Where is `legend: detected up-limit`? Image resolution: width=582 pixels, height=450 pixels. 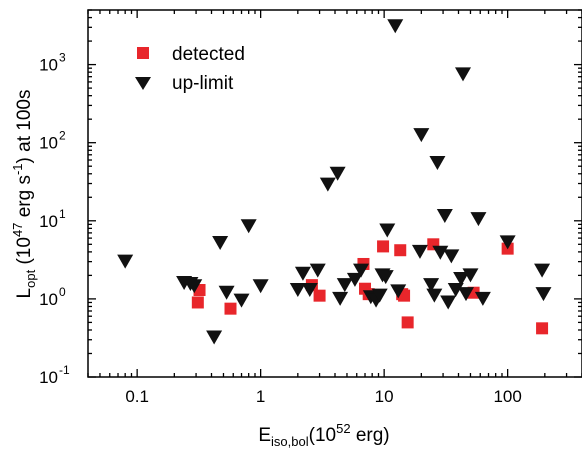
legend: detected up-limit is located at coordinates (190, 69).